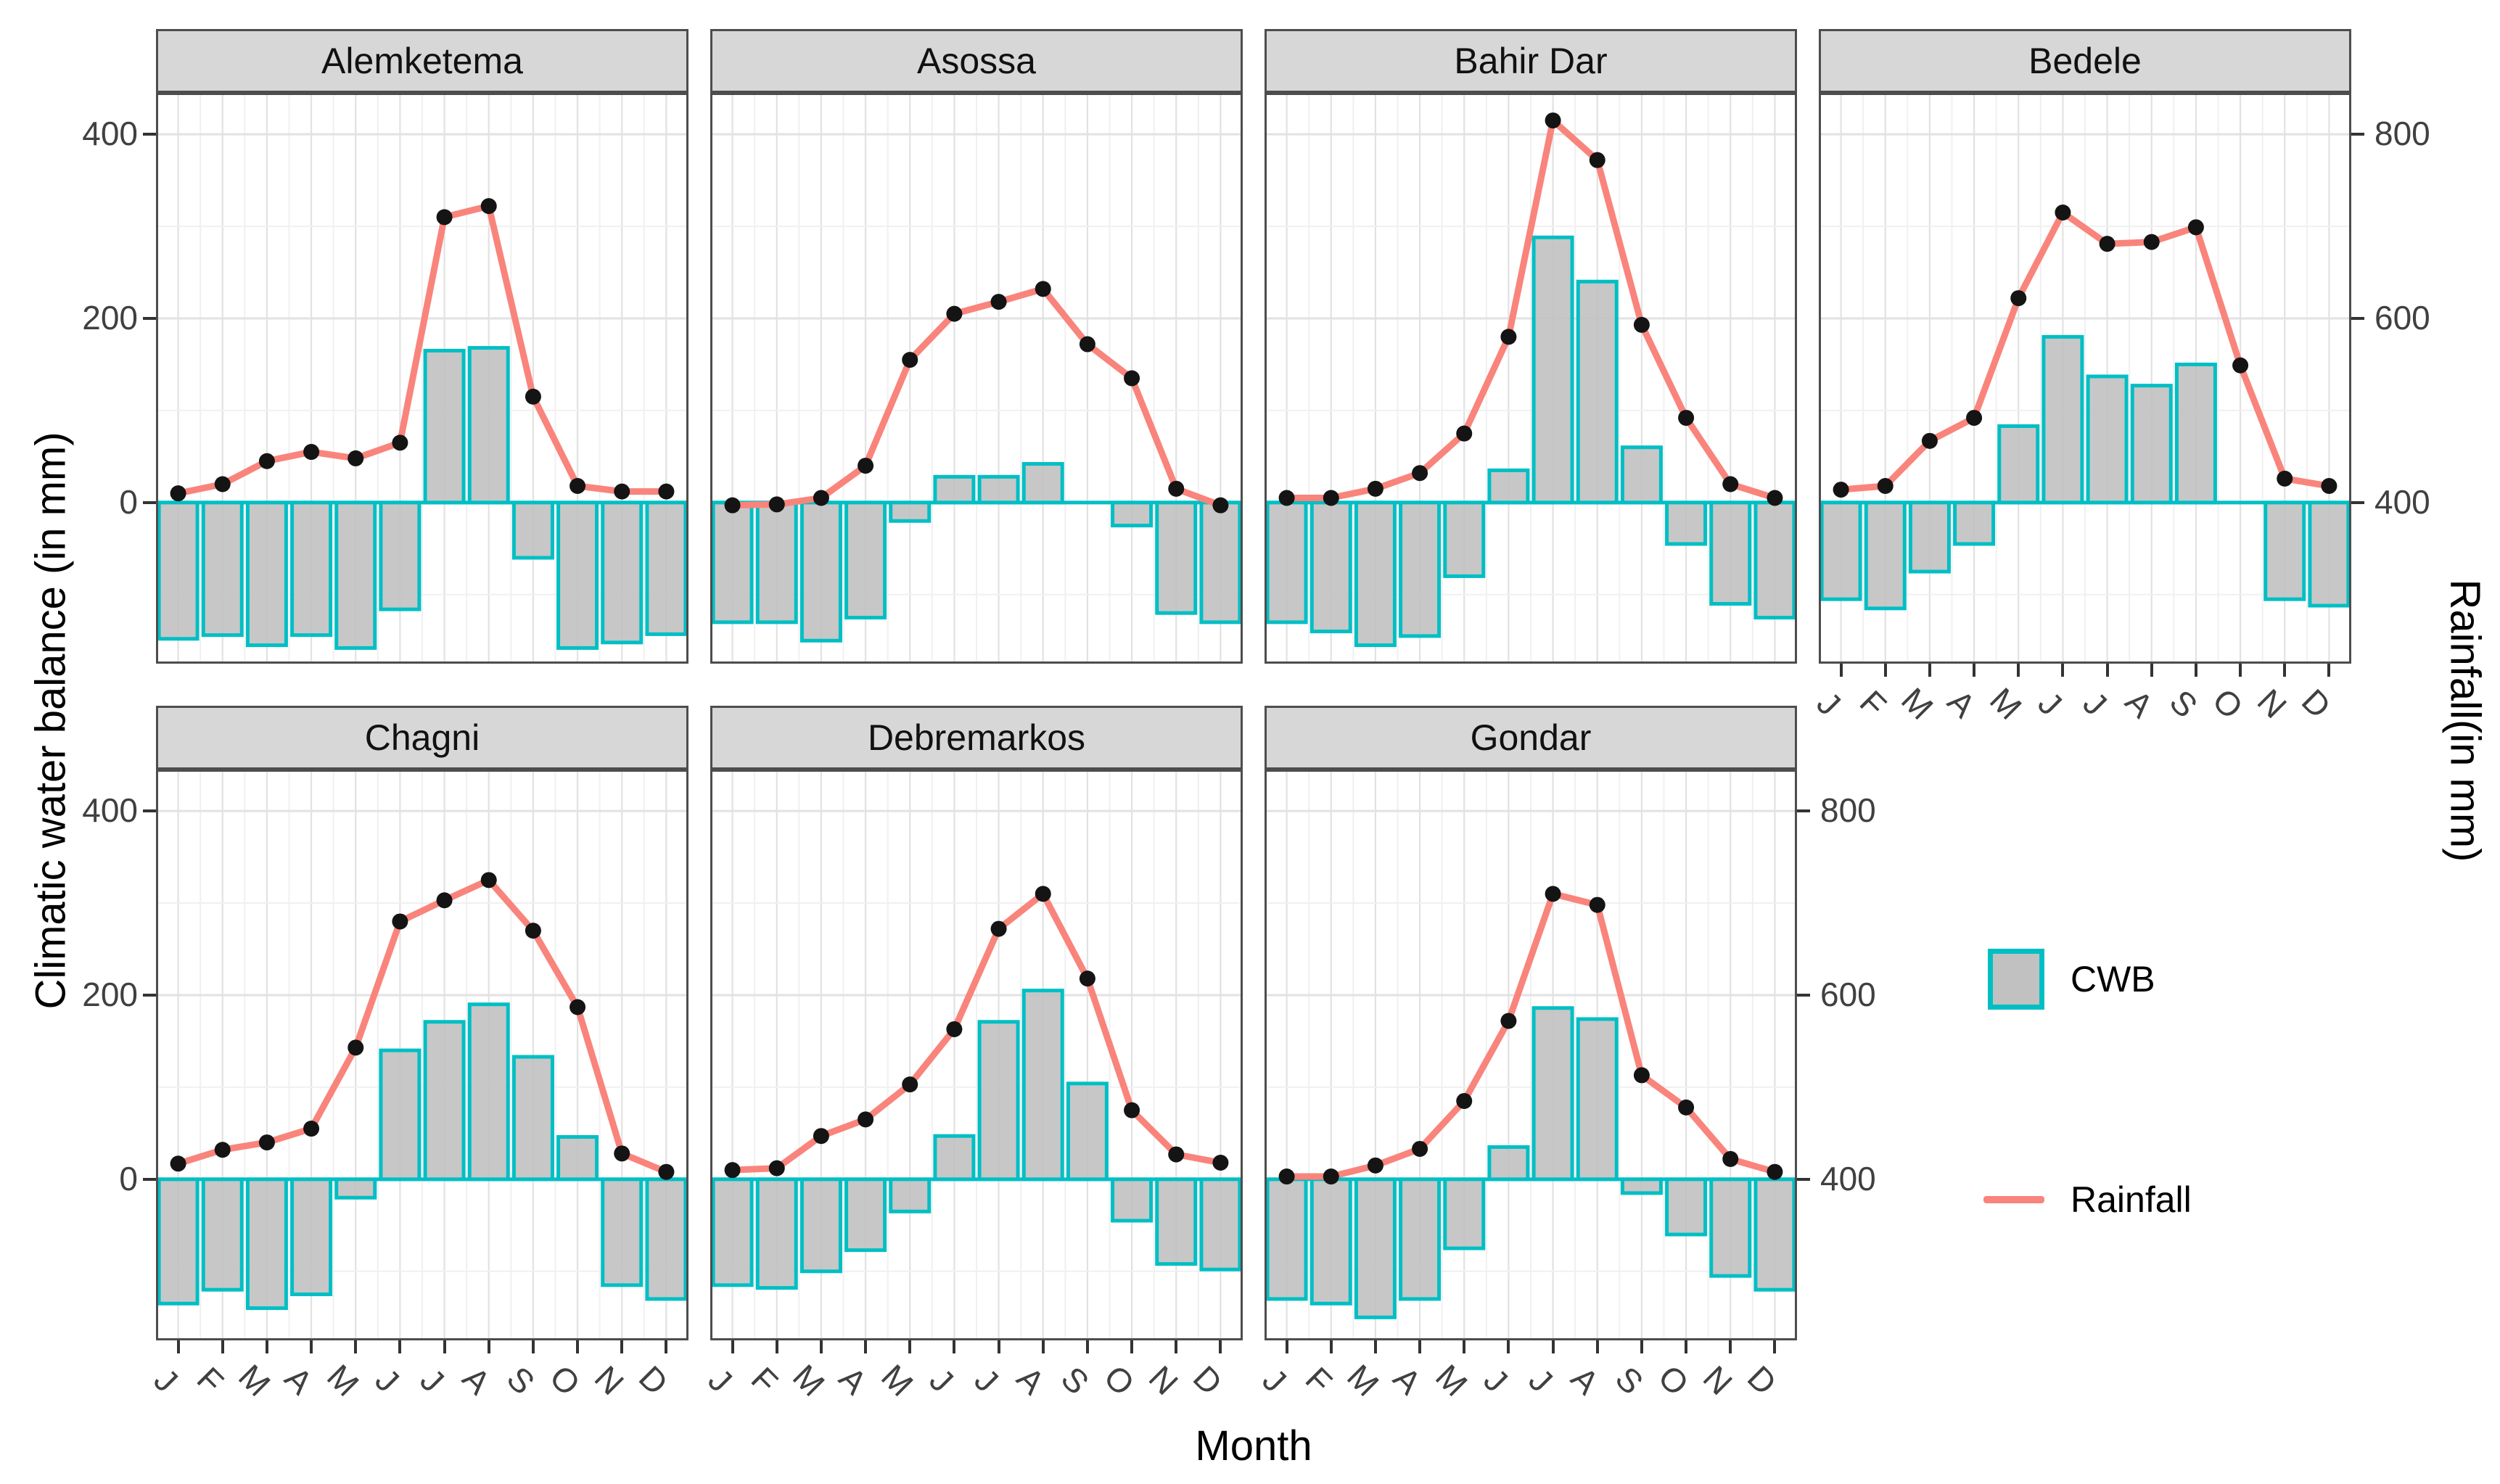 The width and height of the screenshot is (2500, 1484). What do you see at coordinates (2071, 979) in the screenshot?
I see `legend-item-cwb: CWB` at bounding box center [2071, 979].